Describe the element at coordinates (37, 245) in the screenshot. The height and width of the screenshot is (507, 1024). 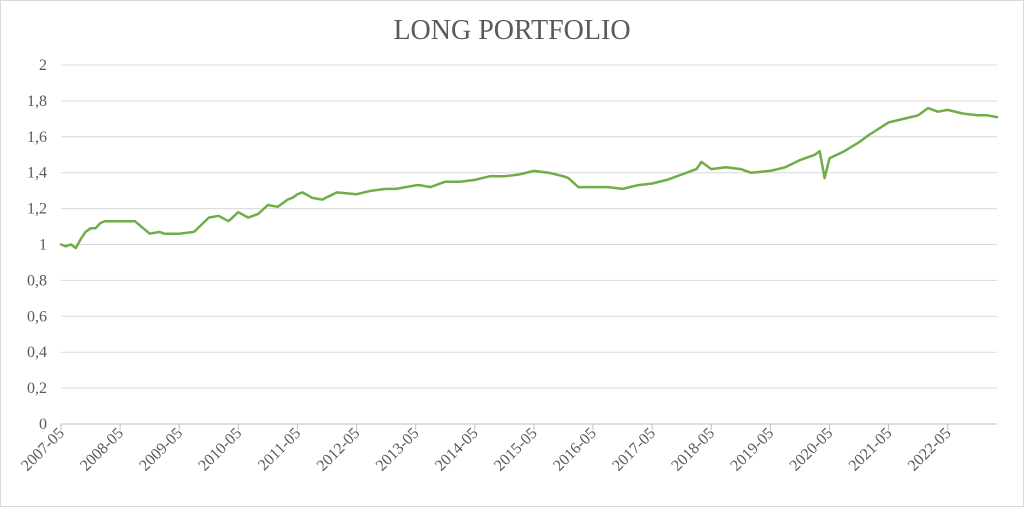
I see `y-axis-ticks: 0 0,2 0,4 0,6 0,8 1 1,2 1,4 1,6 1,8 2` at that location.